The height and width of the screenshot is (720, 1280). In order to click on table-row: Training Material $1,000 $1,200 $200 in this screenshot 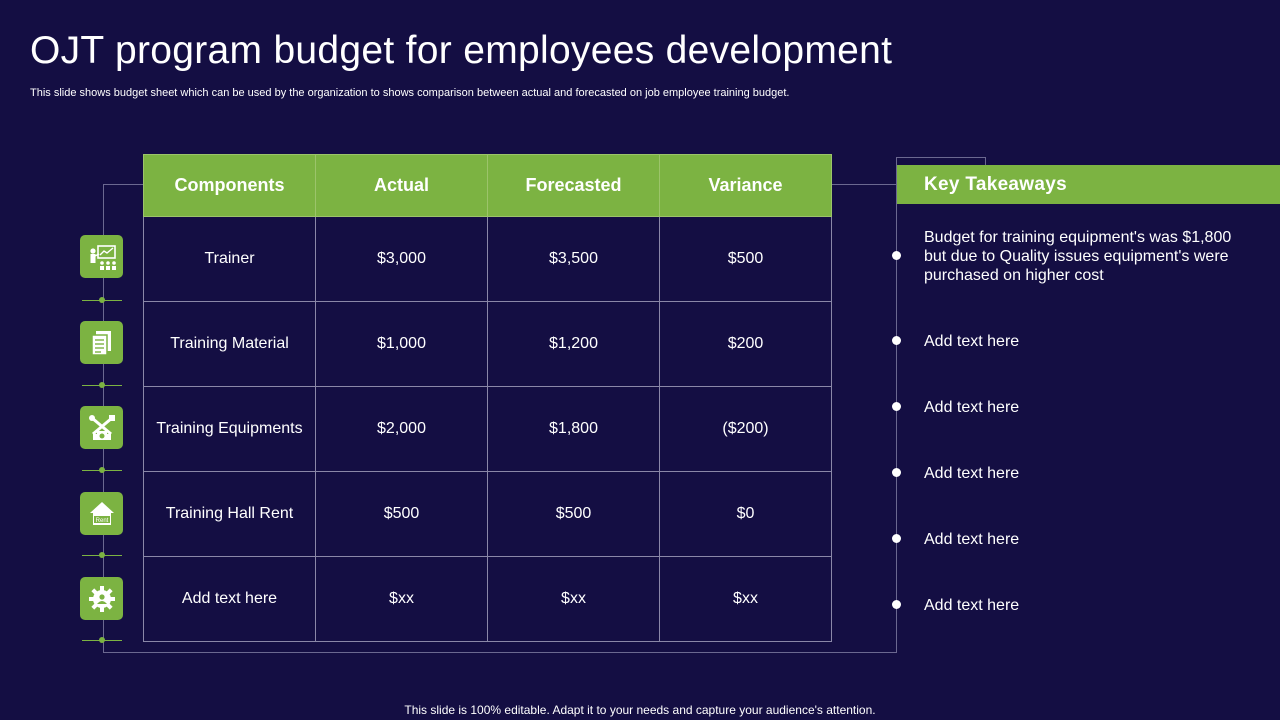, I will do `click(487, 344)`.